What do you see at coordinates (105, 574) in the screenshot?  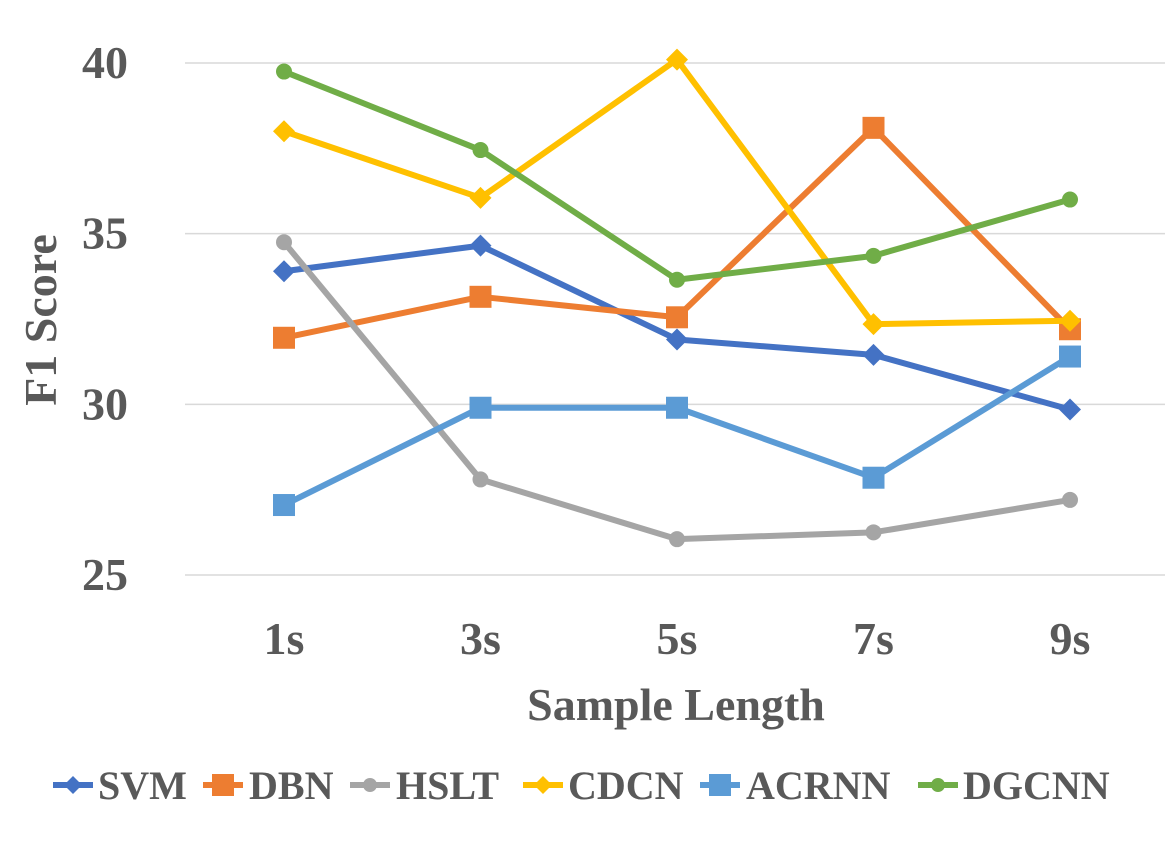 I see `y-tick-label: 25` at bounding box center [105, 574].